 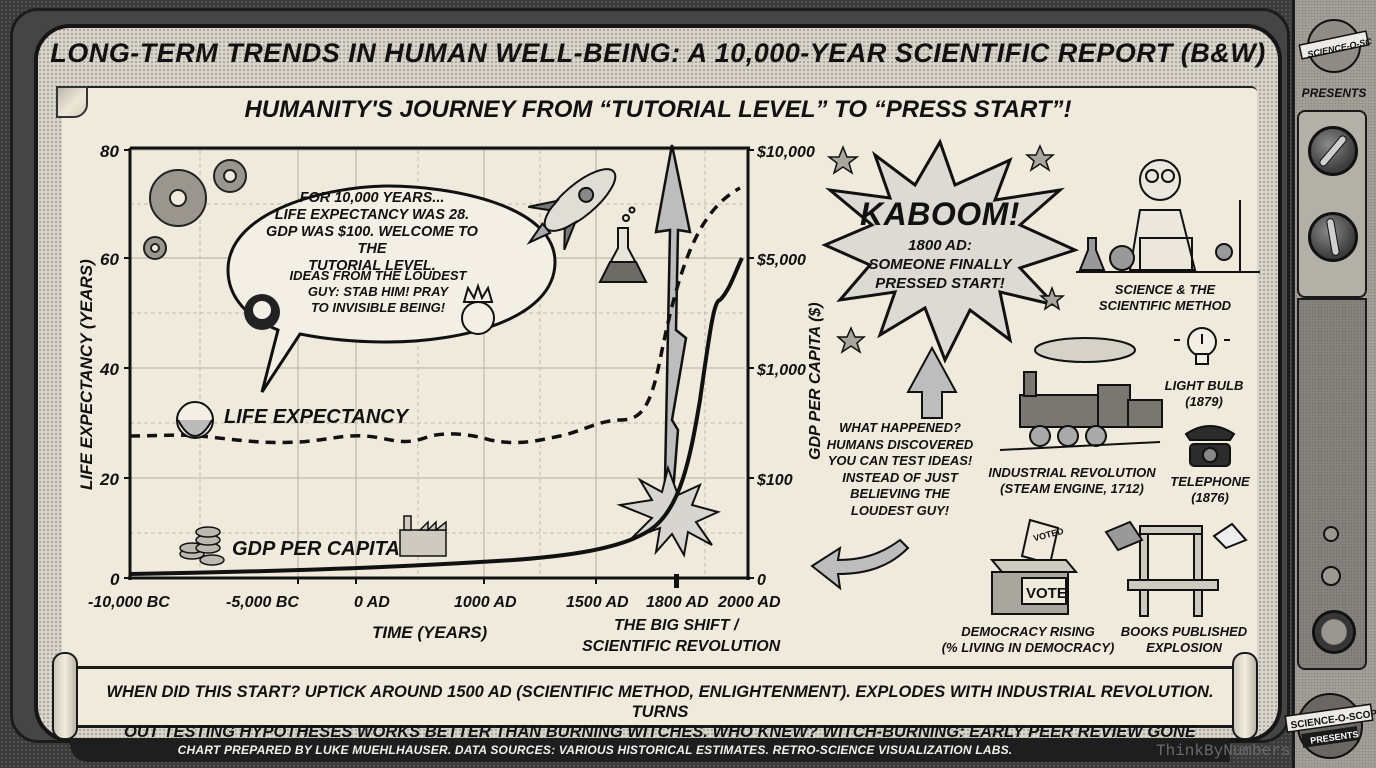 What do you see at coordinates (485, 602) in the screenshot?
I see `svg-text: 1000 AD` at bounding box center [485, 602].